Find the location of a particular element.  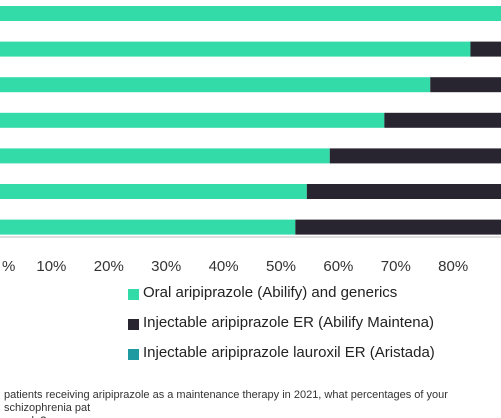

bar-row2-series1 is located at coordinates (235, 49).